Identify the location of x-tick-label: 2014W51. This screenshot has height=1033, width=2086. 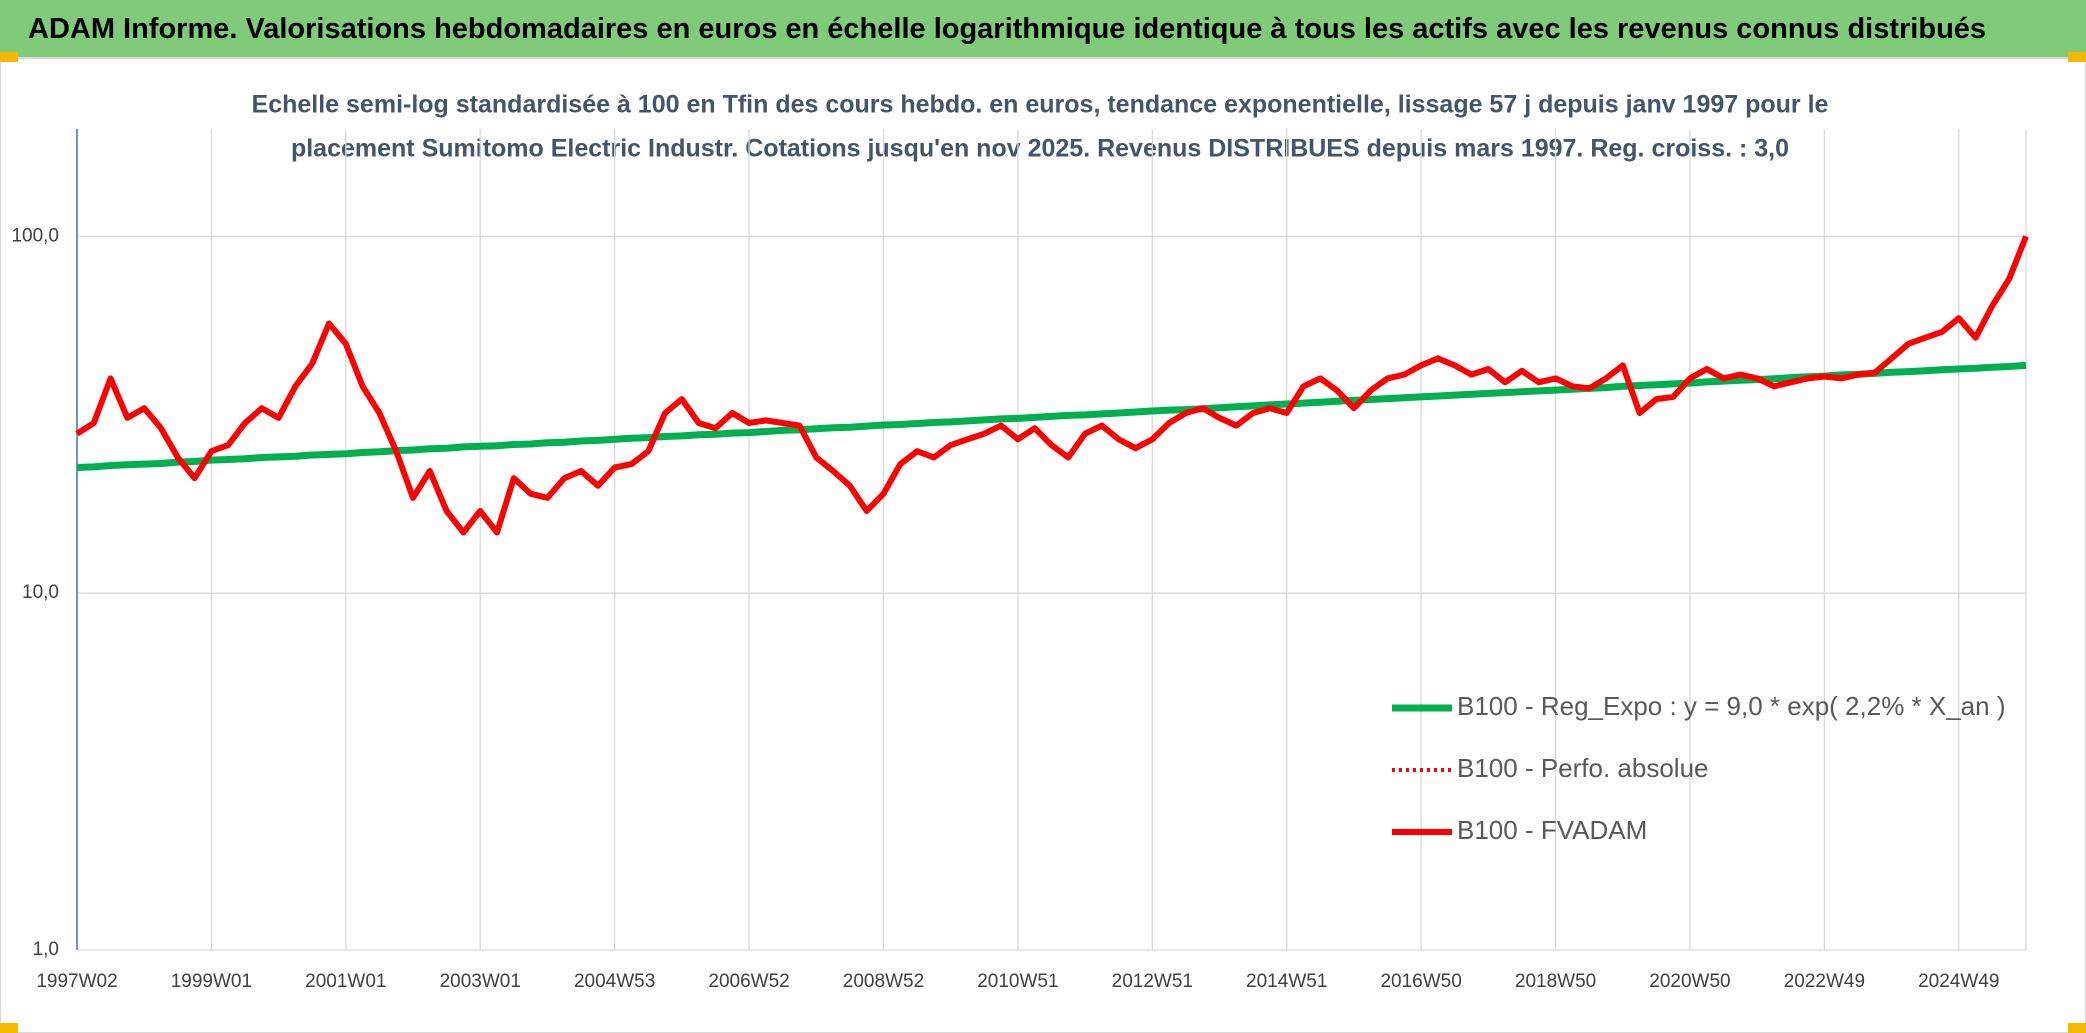
(1286, 981).